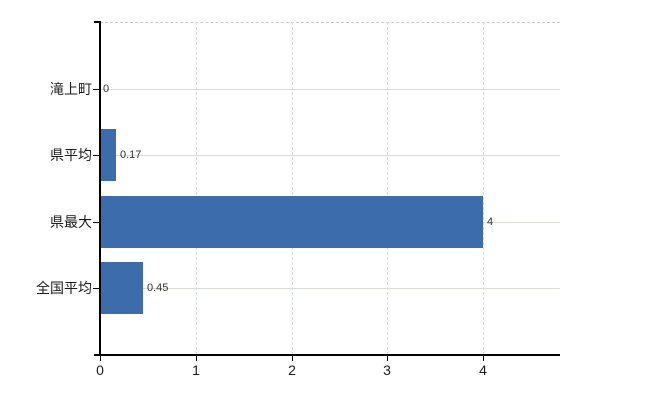 The image size is (650, 400). I want to click on x-tick-label: 0, so click(100, 370).